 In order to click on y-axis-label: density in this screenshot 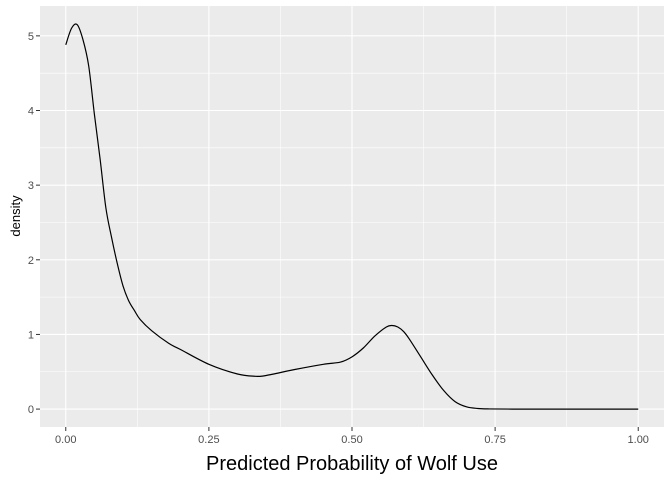, I will do `click(15, 216)`.